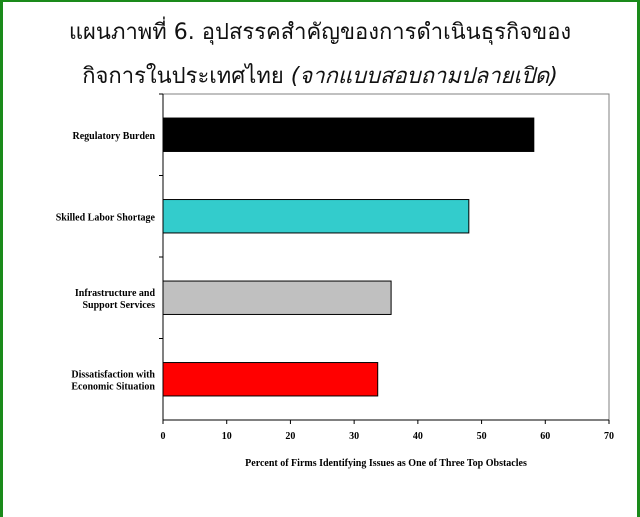  Describe the element at coordinates (115, 293) in the screenshot. I see `category-label: Infrastructure and` at that location.